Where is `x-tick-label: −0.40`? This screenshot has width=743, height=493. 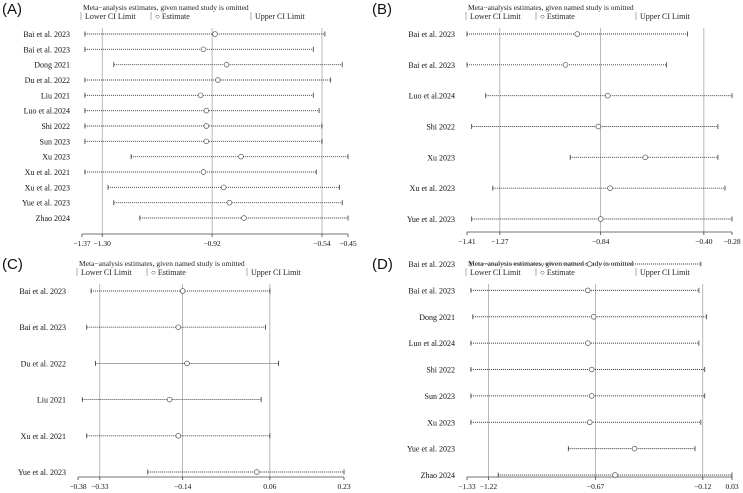
x-tick-label: −0.40 is located at coordinates (704, 241).